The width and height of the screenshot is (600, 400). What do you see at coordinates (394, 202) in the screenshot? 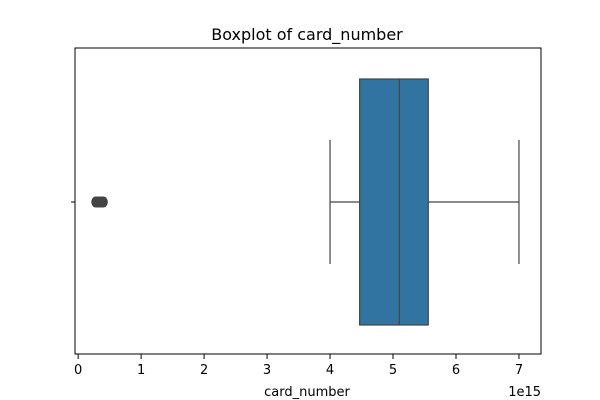
I see `iqr-box` at bounding box center [394, 202].